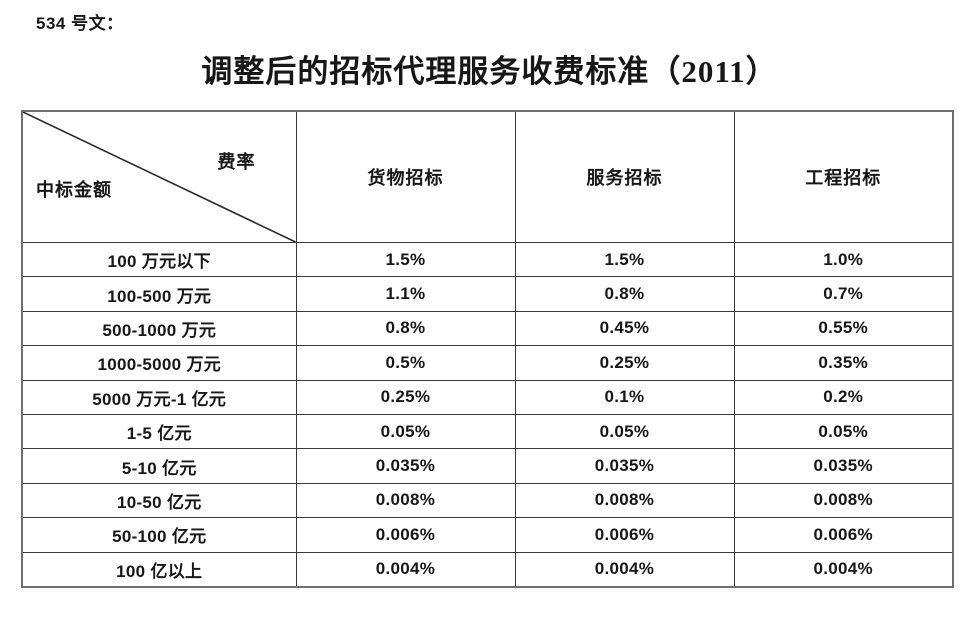 The height and width of the screenshot is (629, 979). I want to click on rate-cell: 0.45%, so click(624, 328).